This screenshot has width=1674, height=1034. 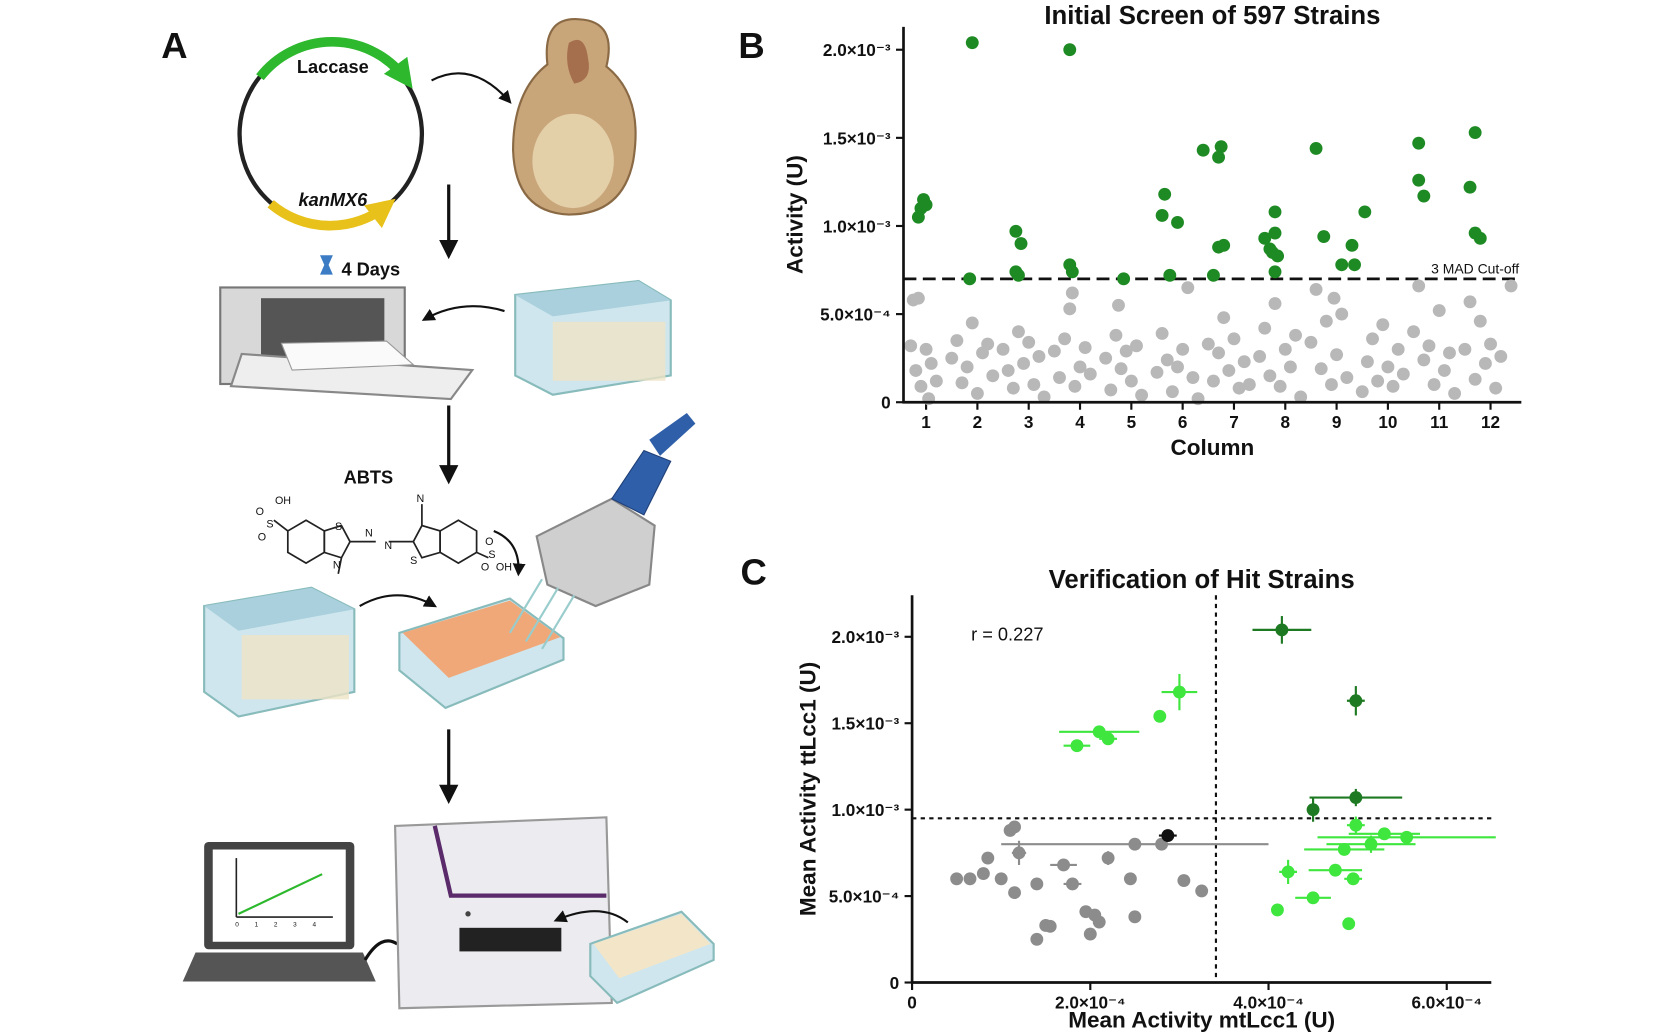 What do you see at coordinates (926, 422) in the screenshot?
I see `x-tick-label: 1` at bounding box center [926, 422].